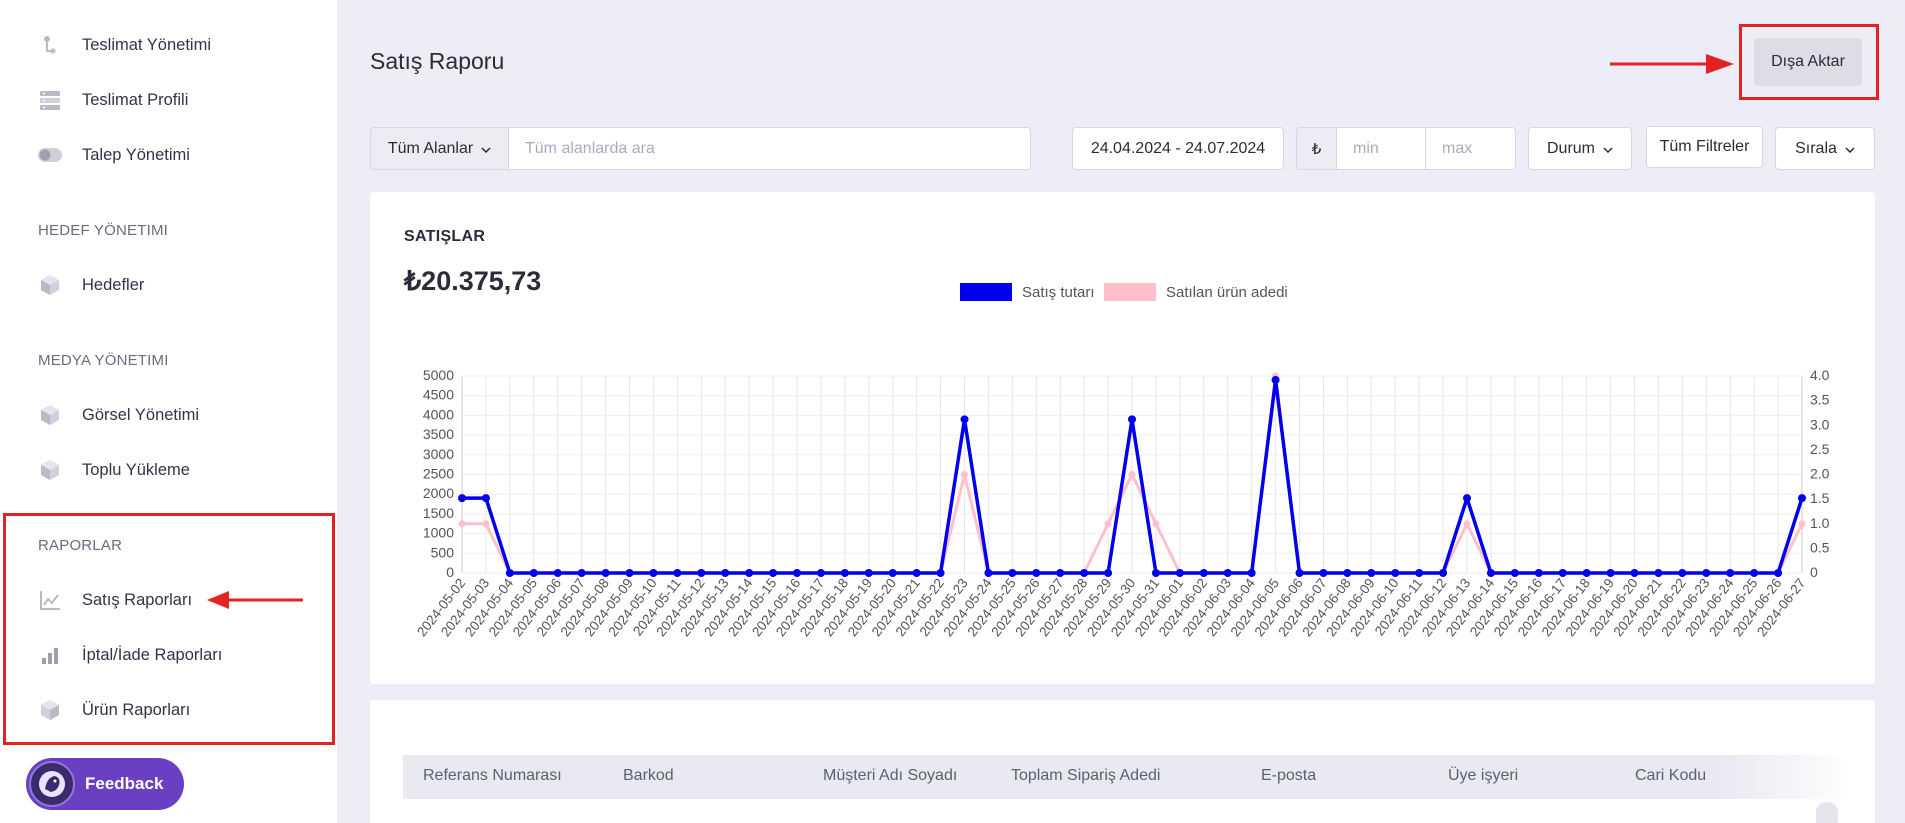 The height and width of the screenshot is (823, 1905). I want to click on all-filters-button: Tüm Filtreler, so click(1704, 147).